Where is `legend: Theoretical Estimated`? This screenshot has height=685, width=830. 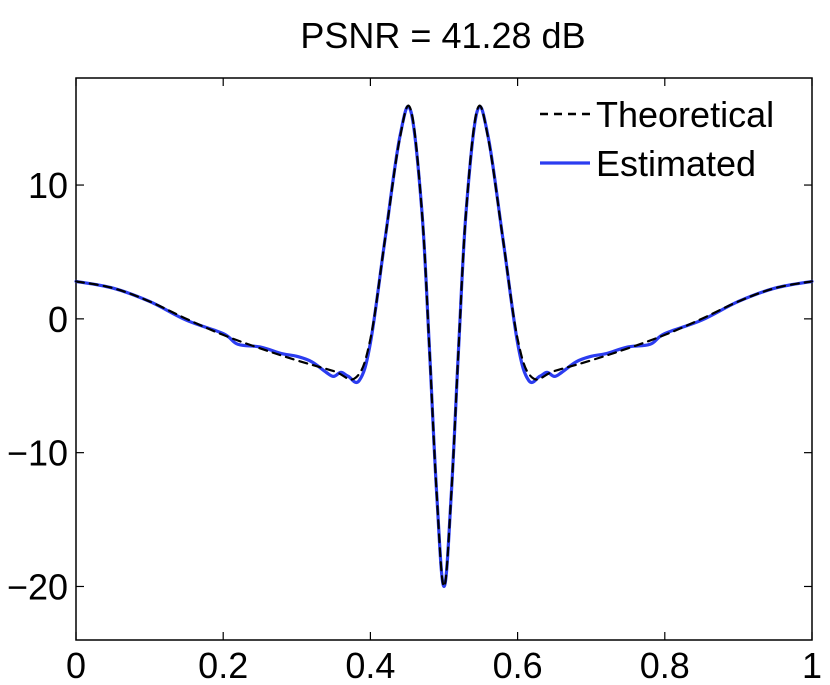 legend: Theoretical Estimated is located at coordinates (657, 139).